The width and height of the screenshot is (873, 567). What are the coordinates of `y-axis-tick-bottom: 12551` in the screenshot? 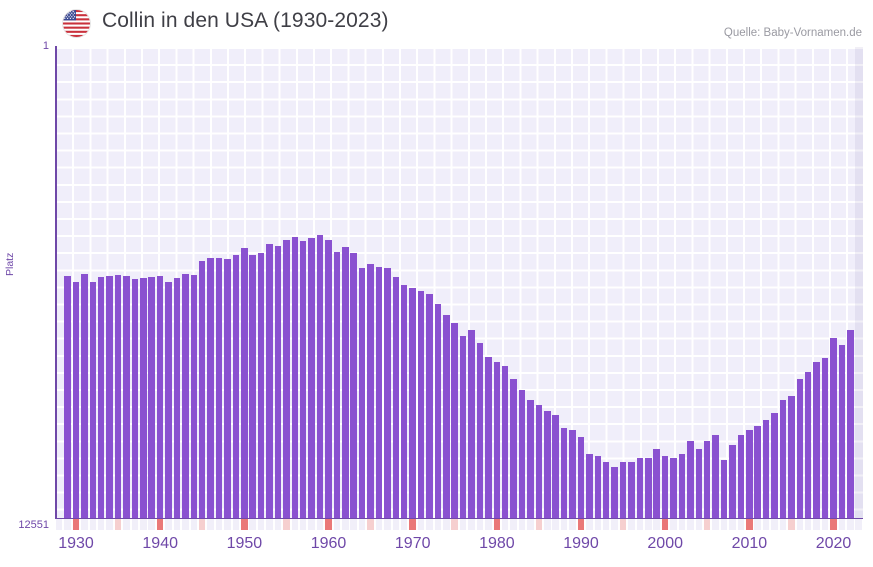 It's located at (33, 525).